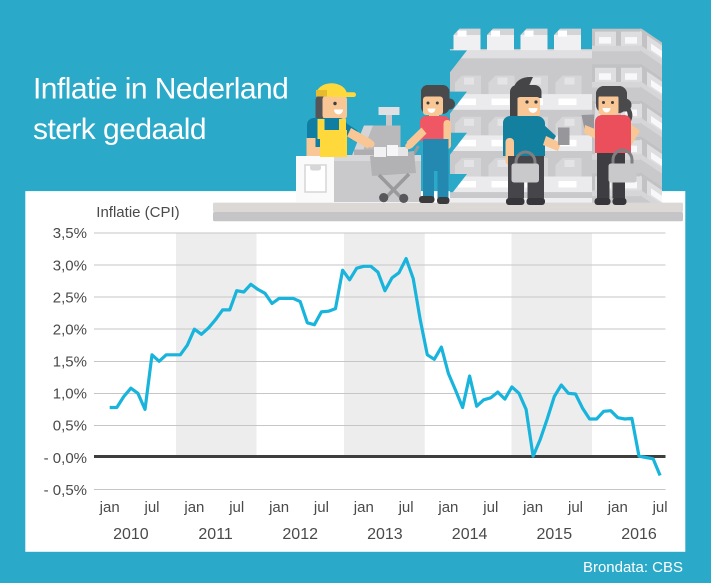 Image resolution: width=711 pixels, height=583 pixels. I want to click on svg-text: 1,5%, so click(70, 362).